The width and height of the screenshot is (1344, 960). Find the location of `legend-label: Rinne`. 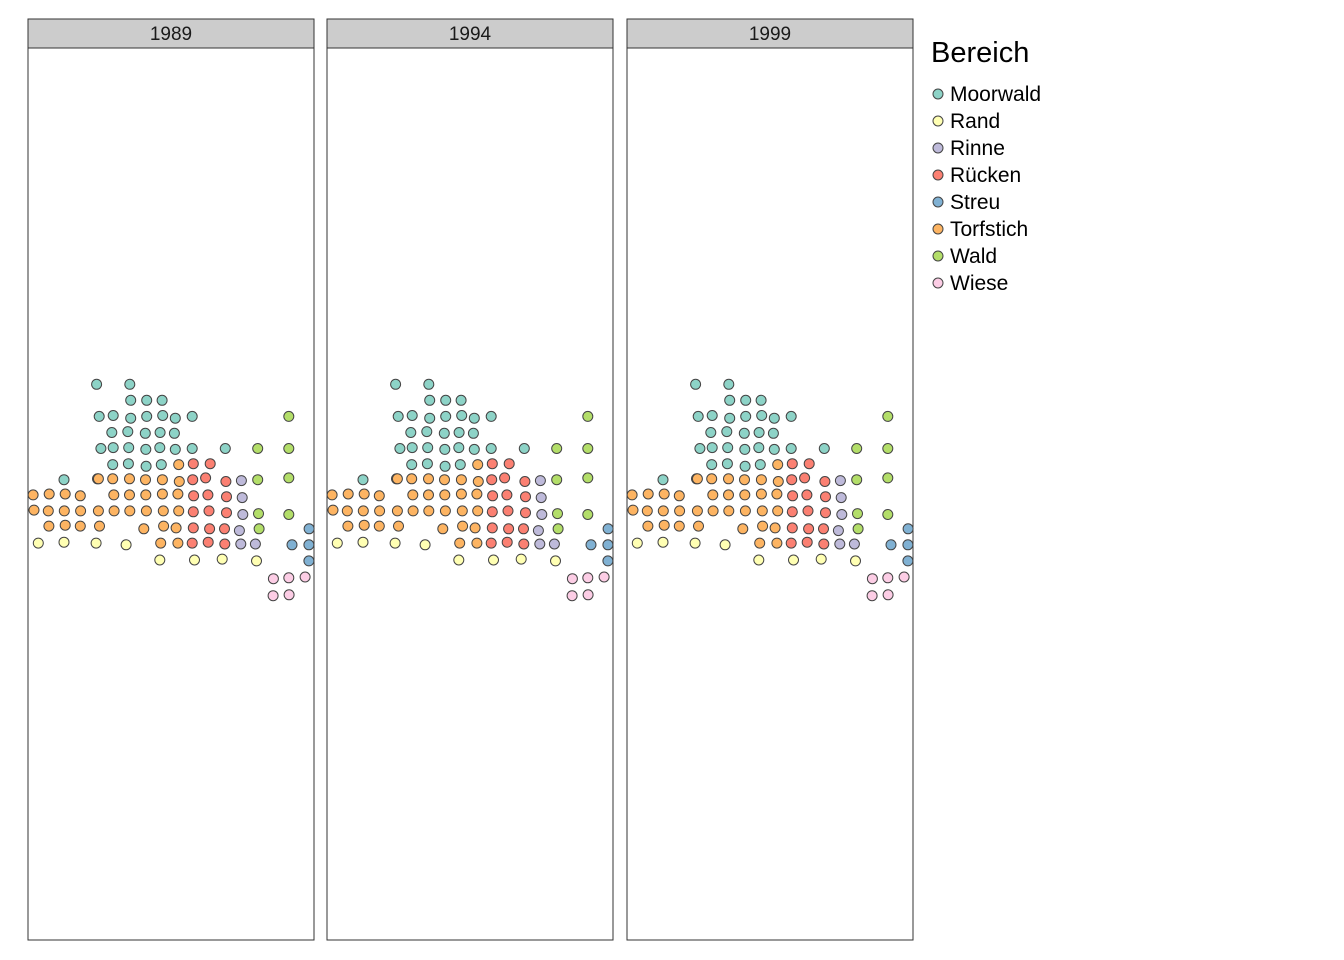

legend-label: Rinne is located at coordinates (977, 148).